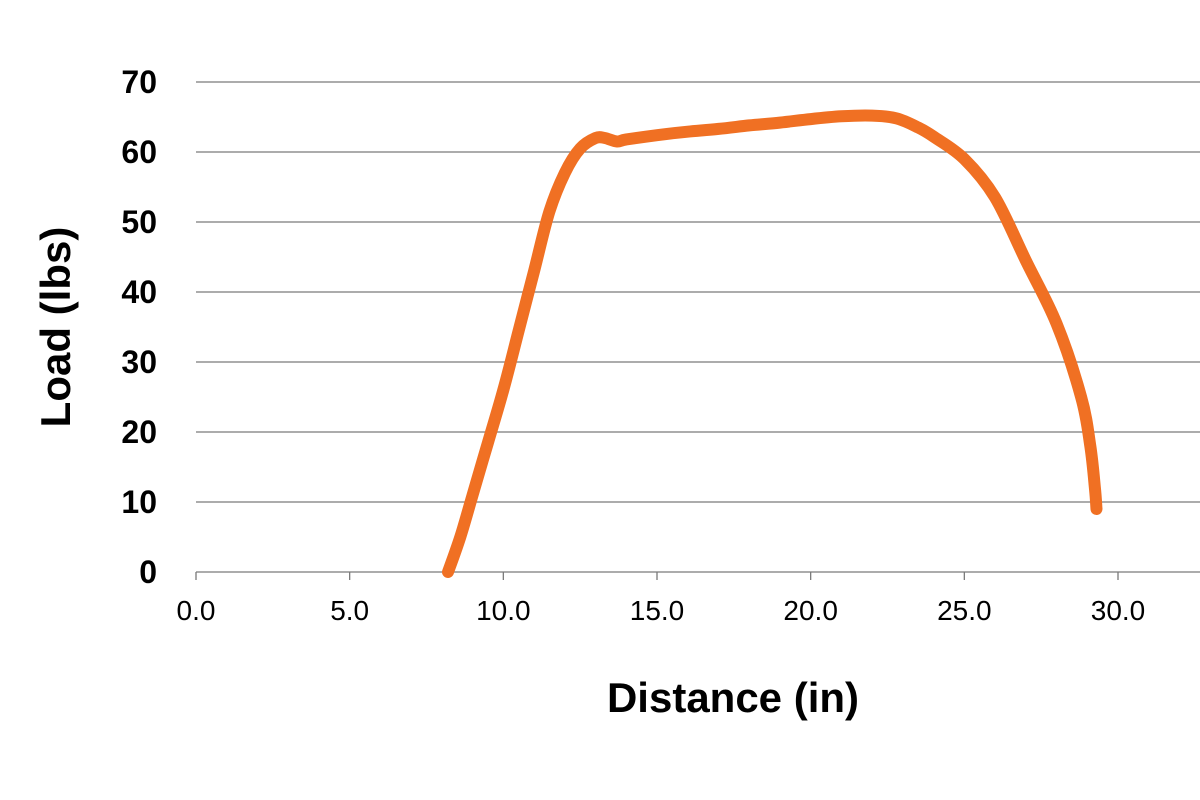  Describe the element at coordinates (139, 362) in the screenshot. I see `y-tick-label: 30` at that location.